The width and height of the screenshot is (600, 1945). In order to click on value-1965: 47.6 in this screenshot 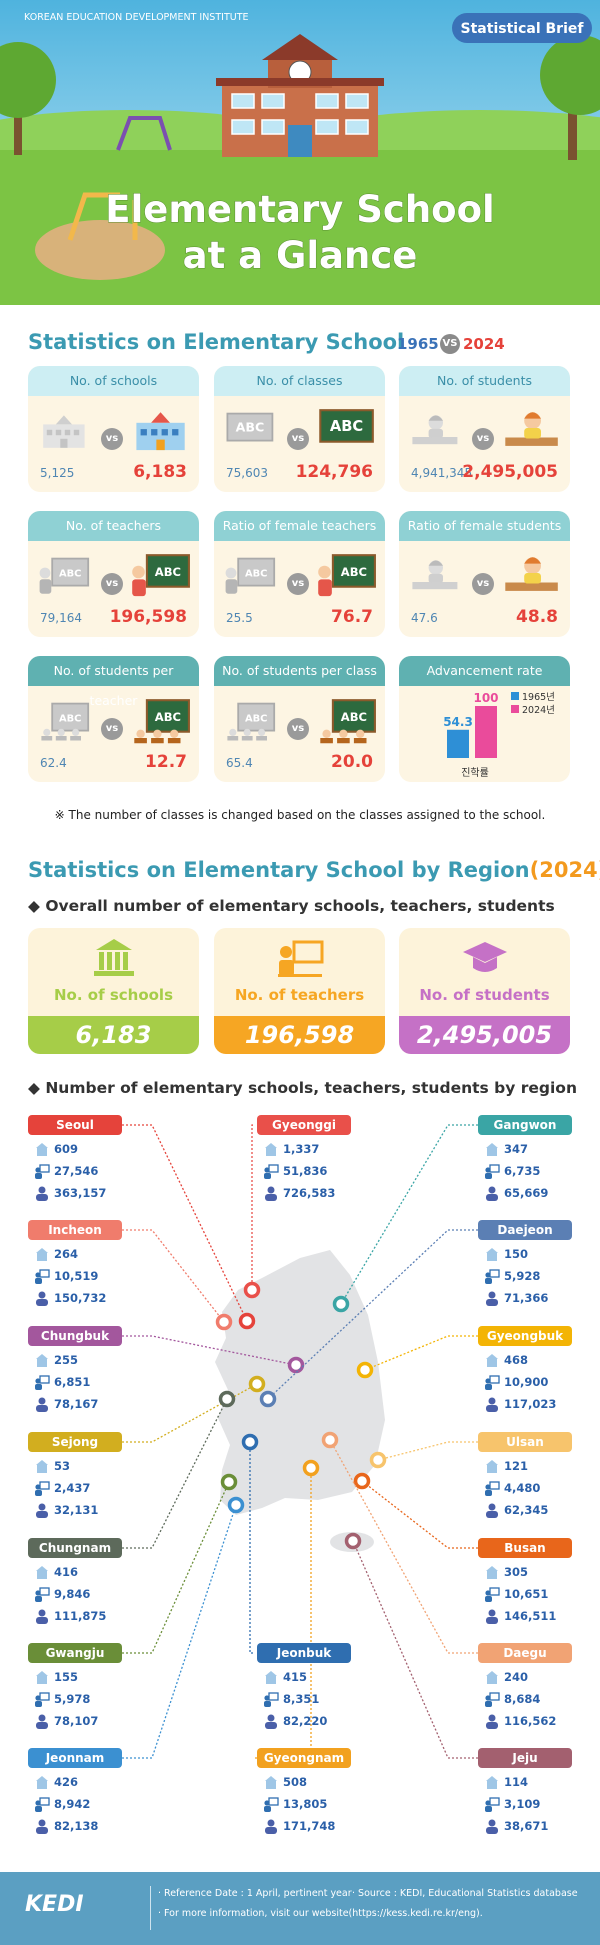, I will do `click(424, 618)`.